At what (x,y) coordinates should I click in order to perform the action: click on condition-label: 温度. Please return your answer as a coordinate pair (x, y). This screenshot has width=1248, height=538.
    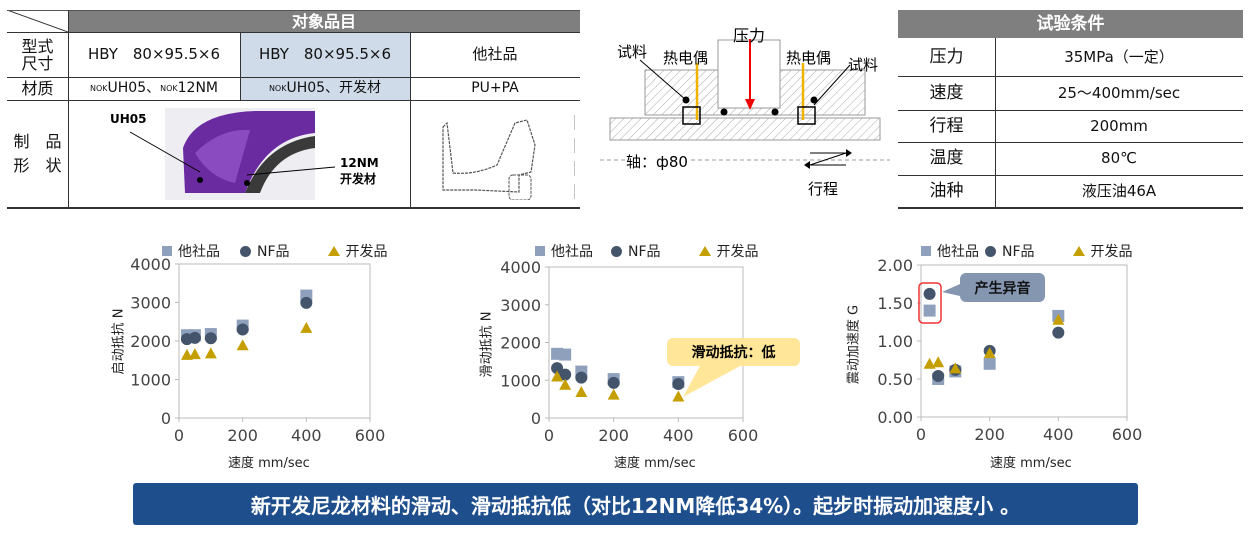
    Looking at the image, I should click on (946, 158).